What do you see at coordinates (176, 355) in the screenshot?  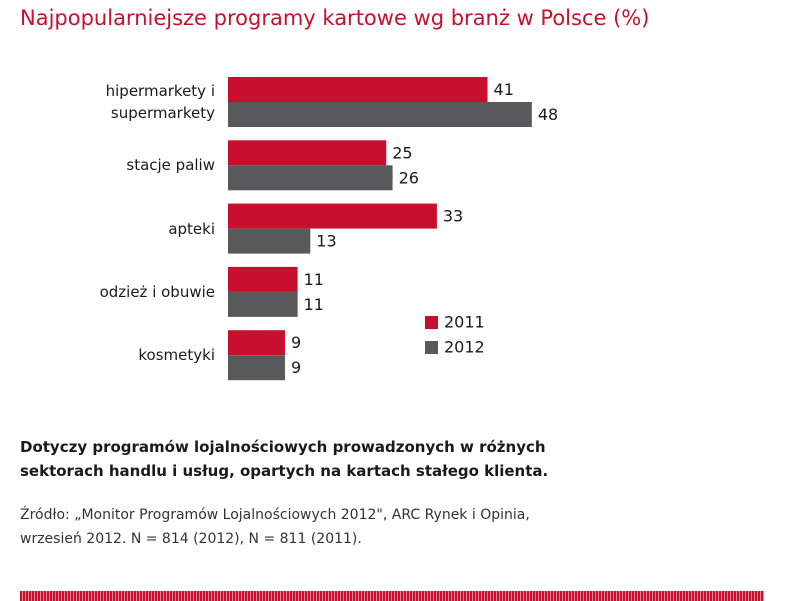 I see `category-label: kosmetyki` at bounding box center [176, 355].